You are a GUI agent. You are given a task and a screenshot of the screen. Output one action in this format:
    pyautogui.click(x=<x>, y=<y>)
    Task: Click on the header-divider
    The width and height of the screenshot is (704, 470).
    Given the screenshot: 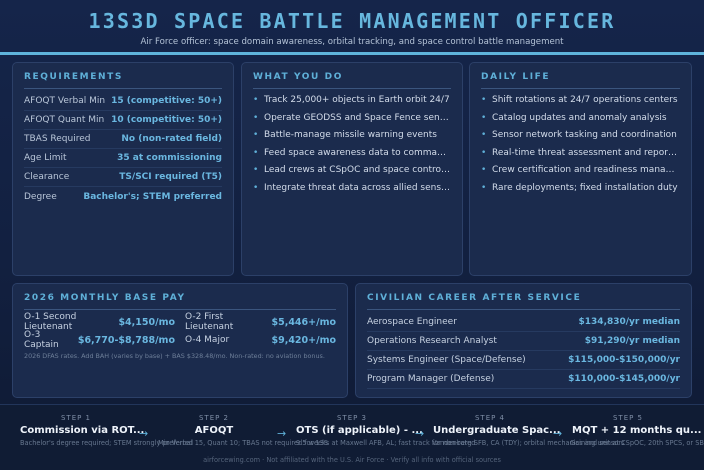 What is the action you would take?
    pyautogui.click(x=352, y=53)
    